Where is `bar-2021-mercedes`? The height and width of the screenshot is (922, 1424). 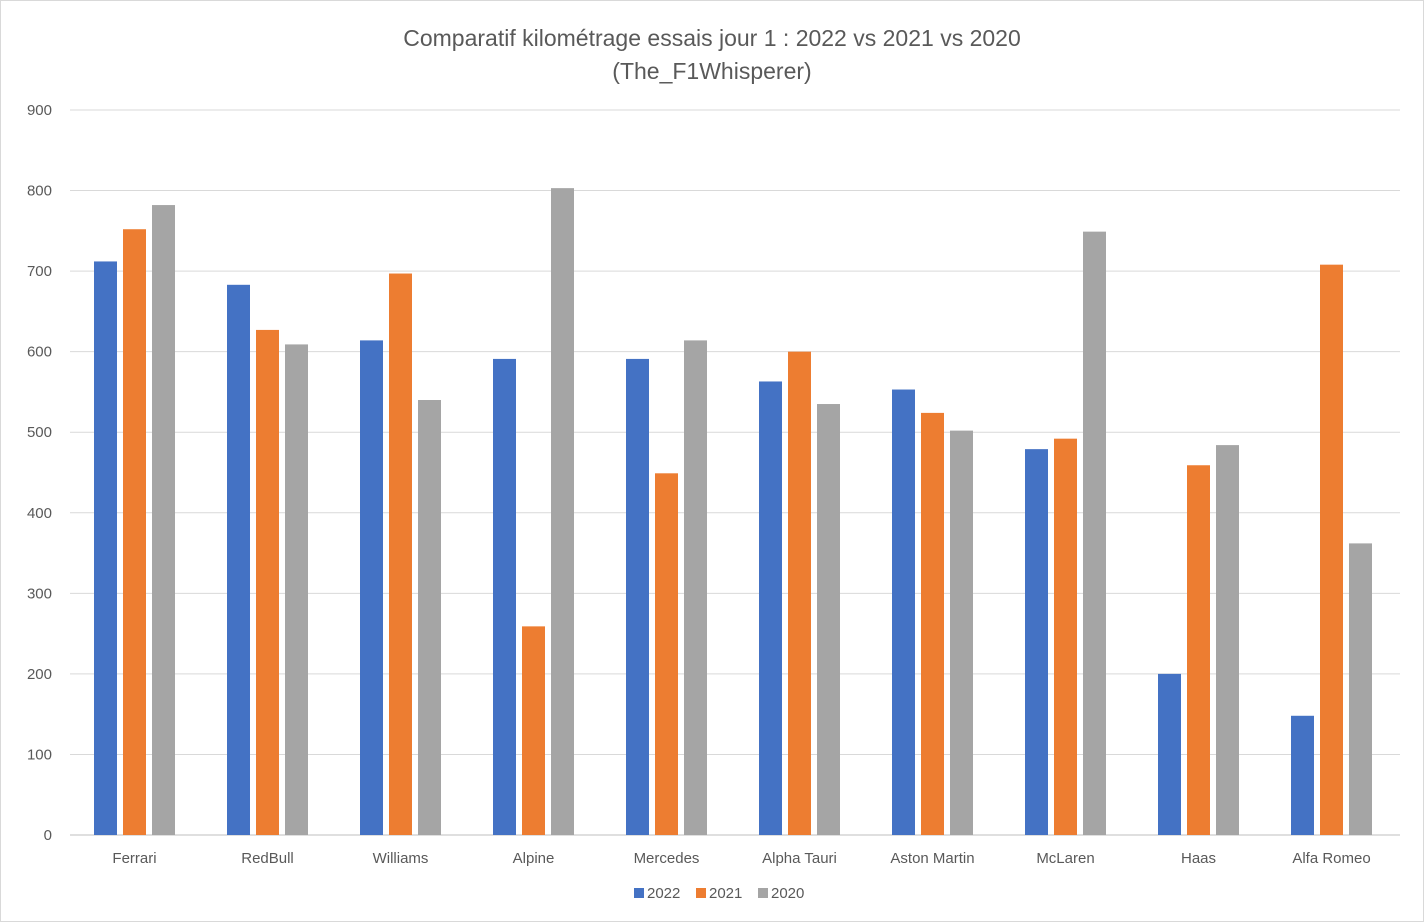 bar-2021-mercedes is located at coordinates (666, 654).